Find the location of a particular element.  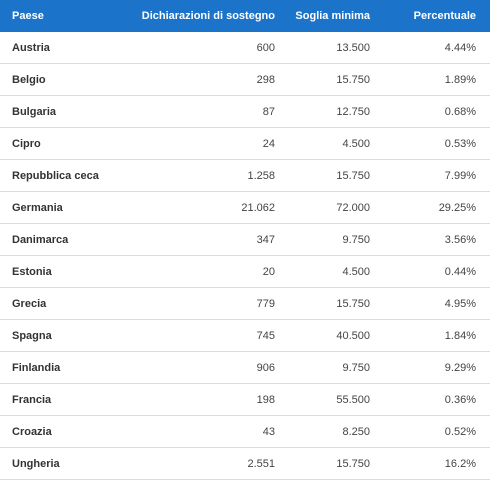

table-row: Croazia 43 8.250 0.52% is located at coordinates (245, 431).